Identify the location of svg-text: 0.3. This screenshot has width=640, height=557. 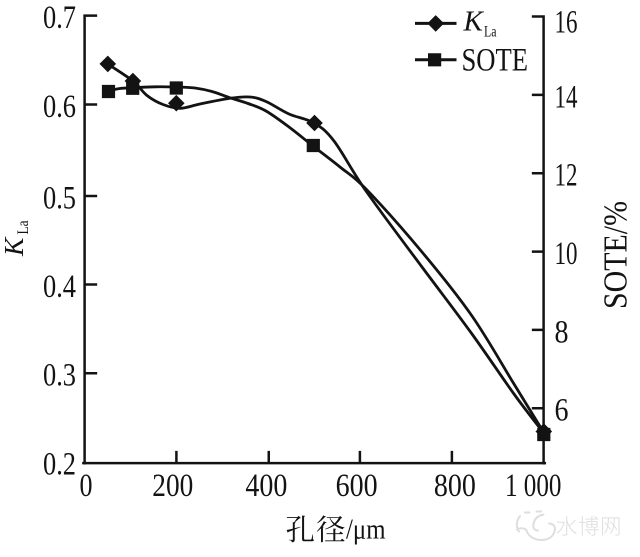
(59, 376).